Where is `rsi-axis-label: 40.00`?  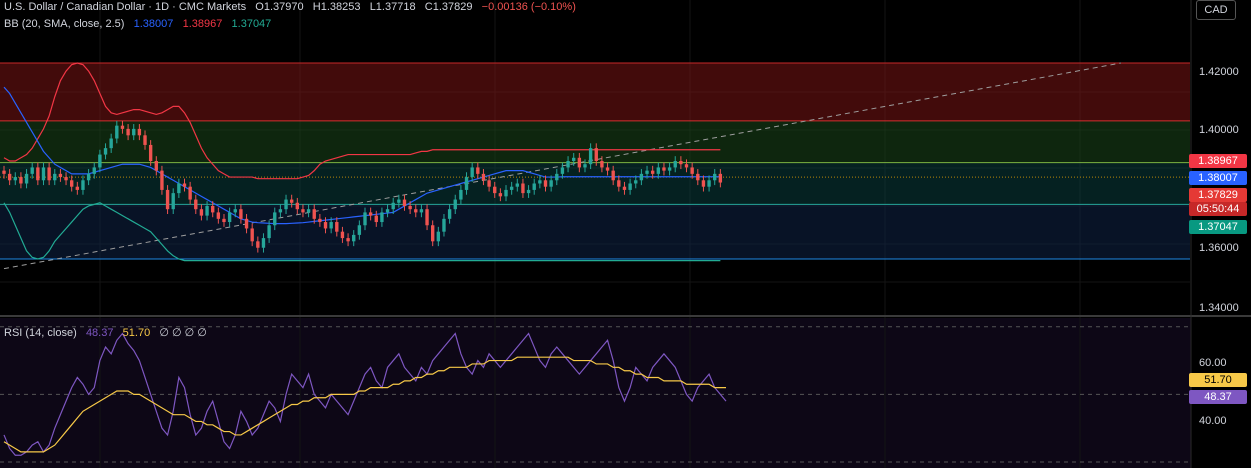
rsi-axis-label: 40.00 is located at coordinates (1213, 421).